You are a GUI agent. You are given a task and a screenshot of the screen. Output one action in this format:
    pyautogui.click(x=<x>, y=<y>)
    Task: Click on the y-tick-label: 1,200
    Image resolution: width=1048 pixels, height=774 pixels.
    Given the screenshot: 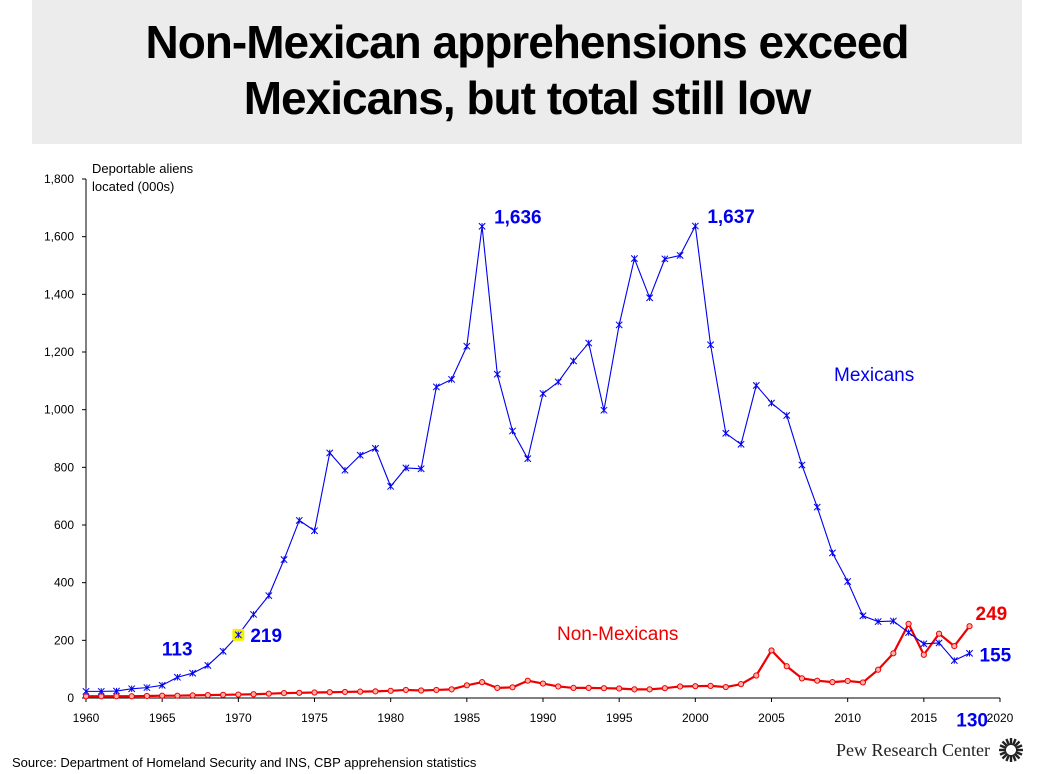 What is the action you would take?
    pyautogui.click(x=59, y=352)
    